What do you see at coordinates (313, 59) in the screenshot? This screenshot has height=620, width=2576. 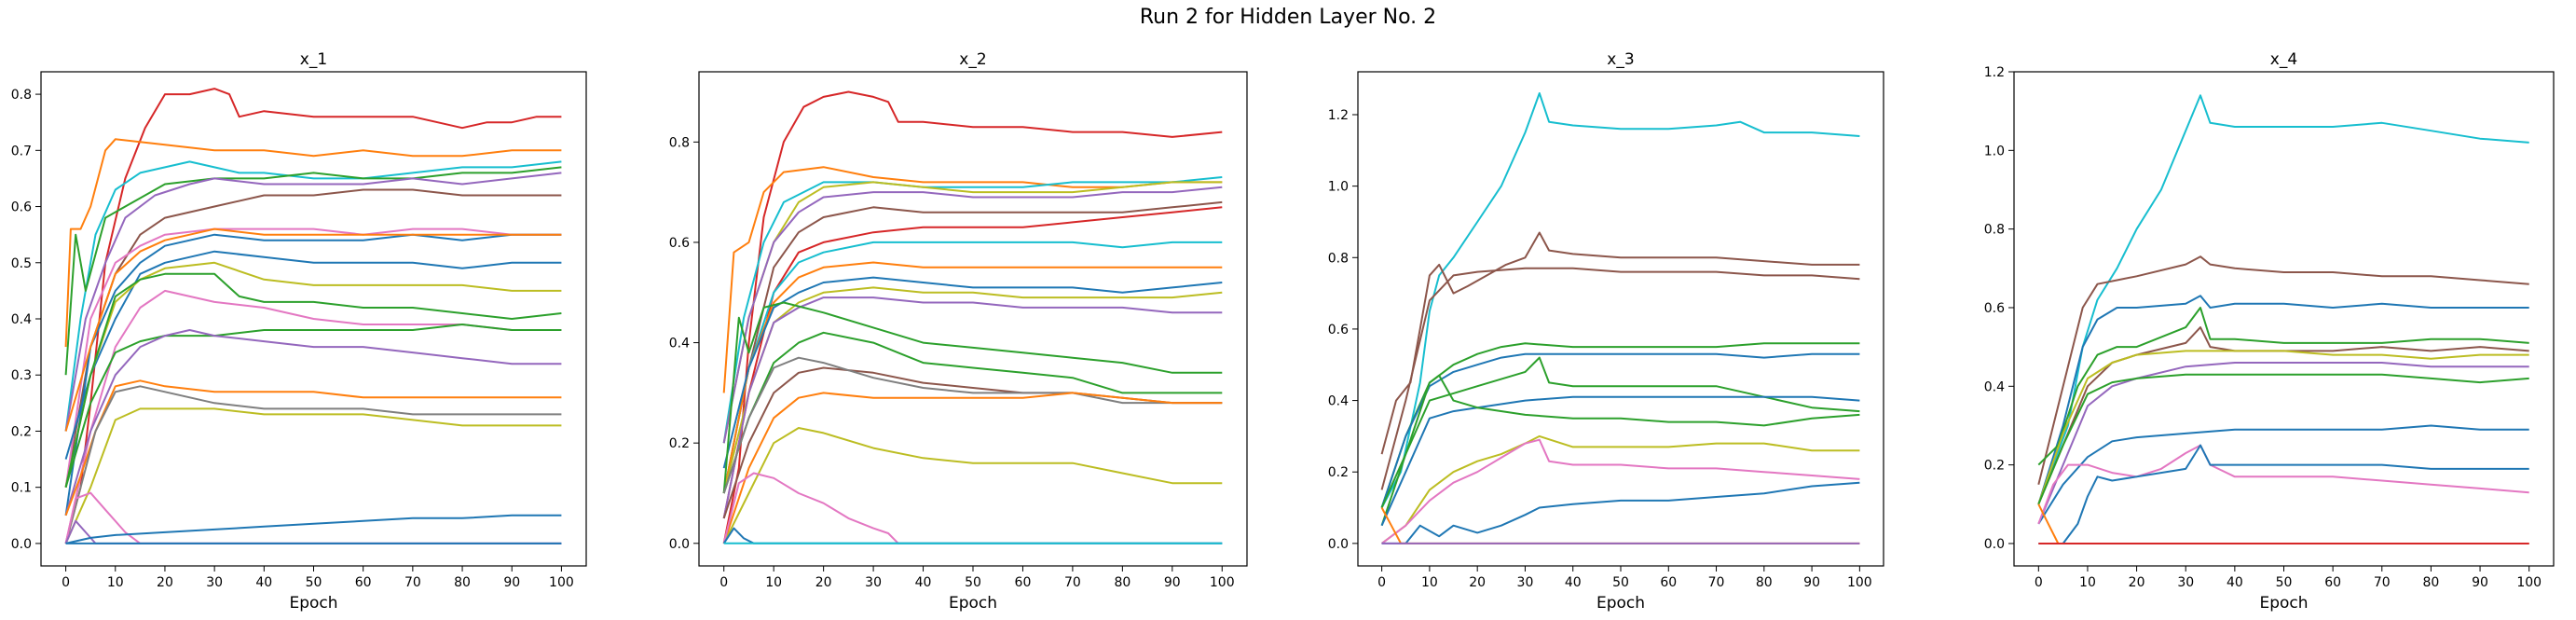 I see `subplot-title: x_1` at bounding box center [313, 59].